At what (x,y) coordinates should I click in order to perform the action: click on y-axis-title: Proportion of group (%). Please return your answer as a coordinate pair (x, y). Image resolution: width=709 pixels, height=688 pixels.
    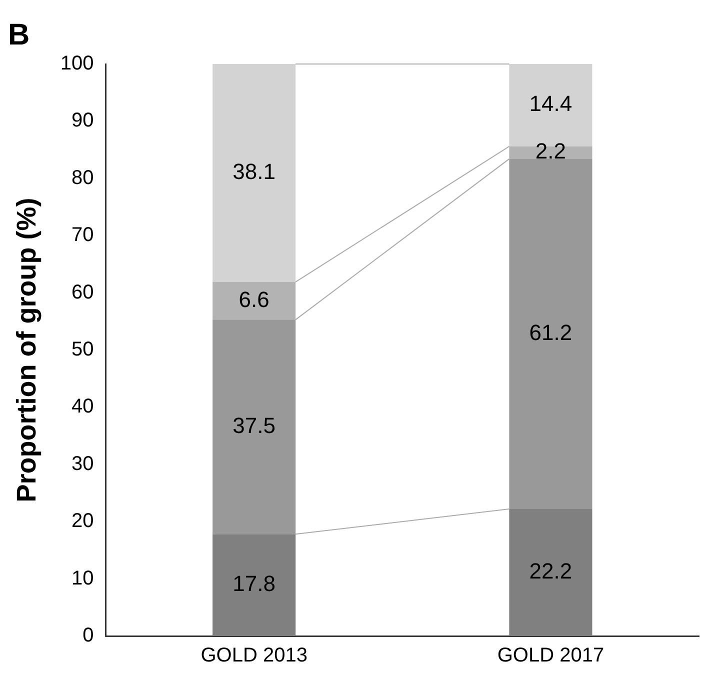
    Looking at the image, I should click on (27, 350).